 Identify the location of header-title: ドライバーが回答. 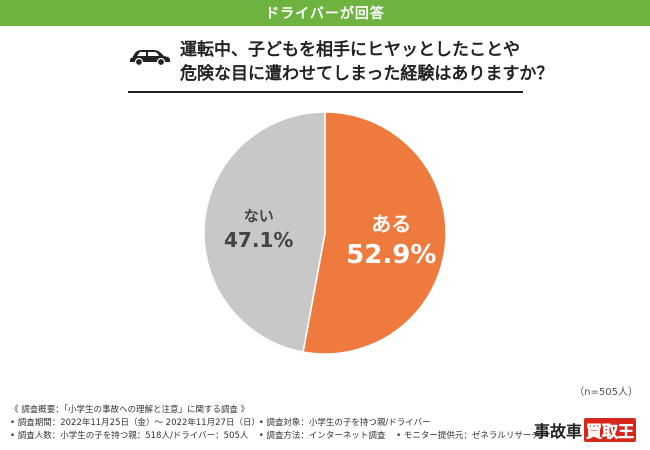
(325, 14).